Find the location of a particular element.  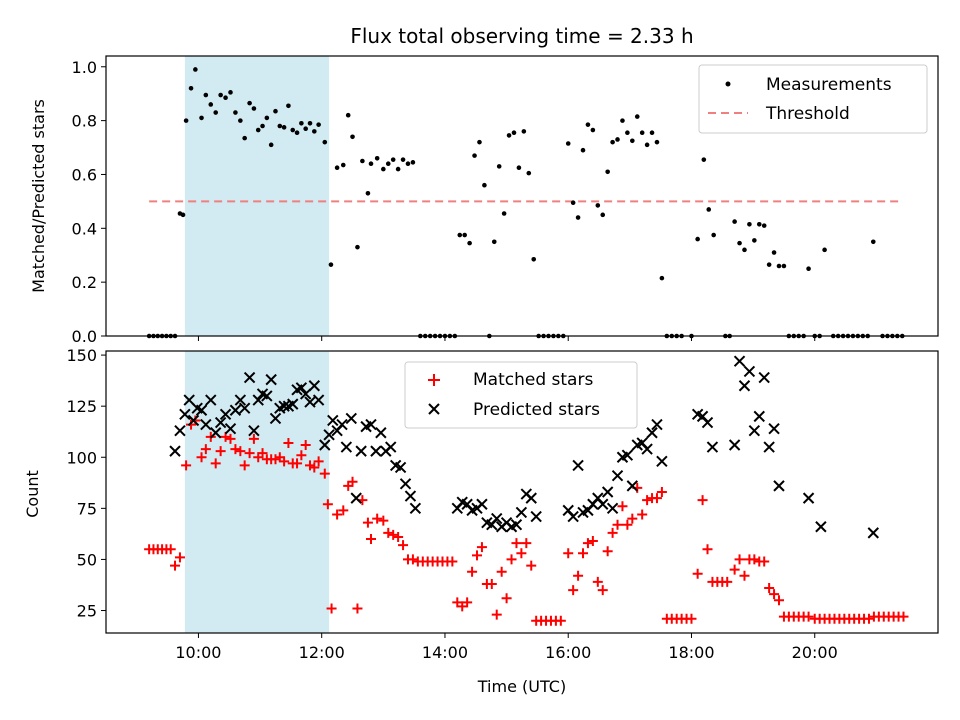

chart-title: Flux total observing time = 2.33 h is located at coordinates (521, 36).